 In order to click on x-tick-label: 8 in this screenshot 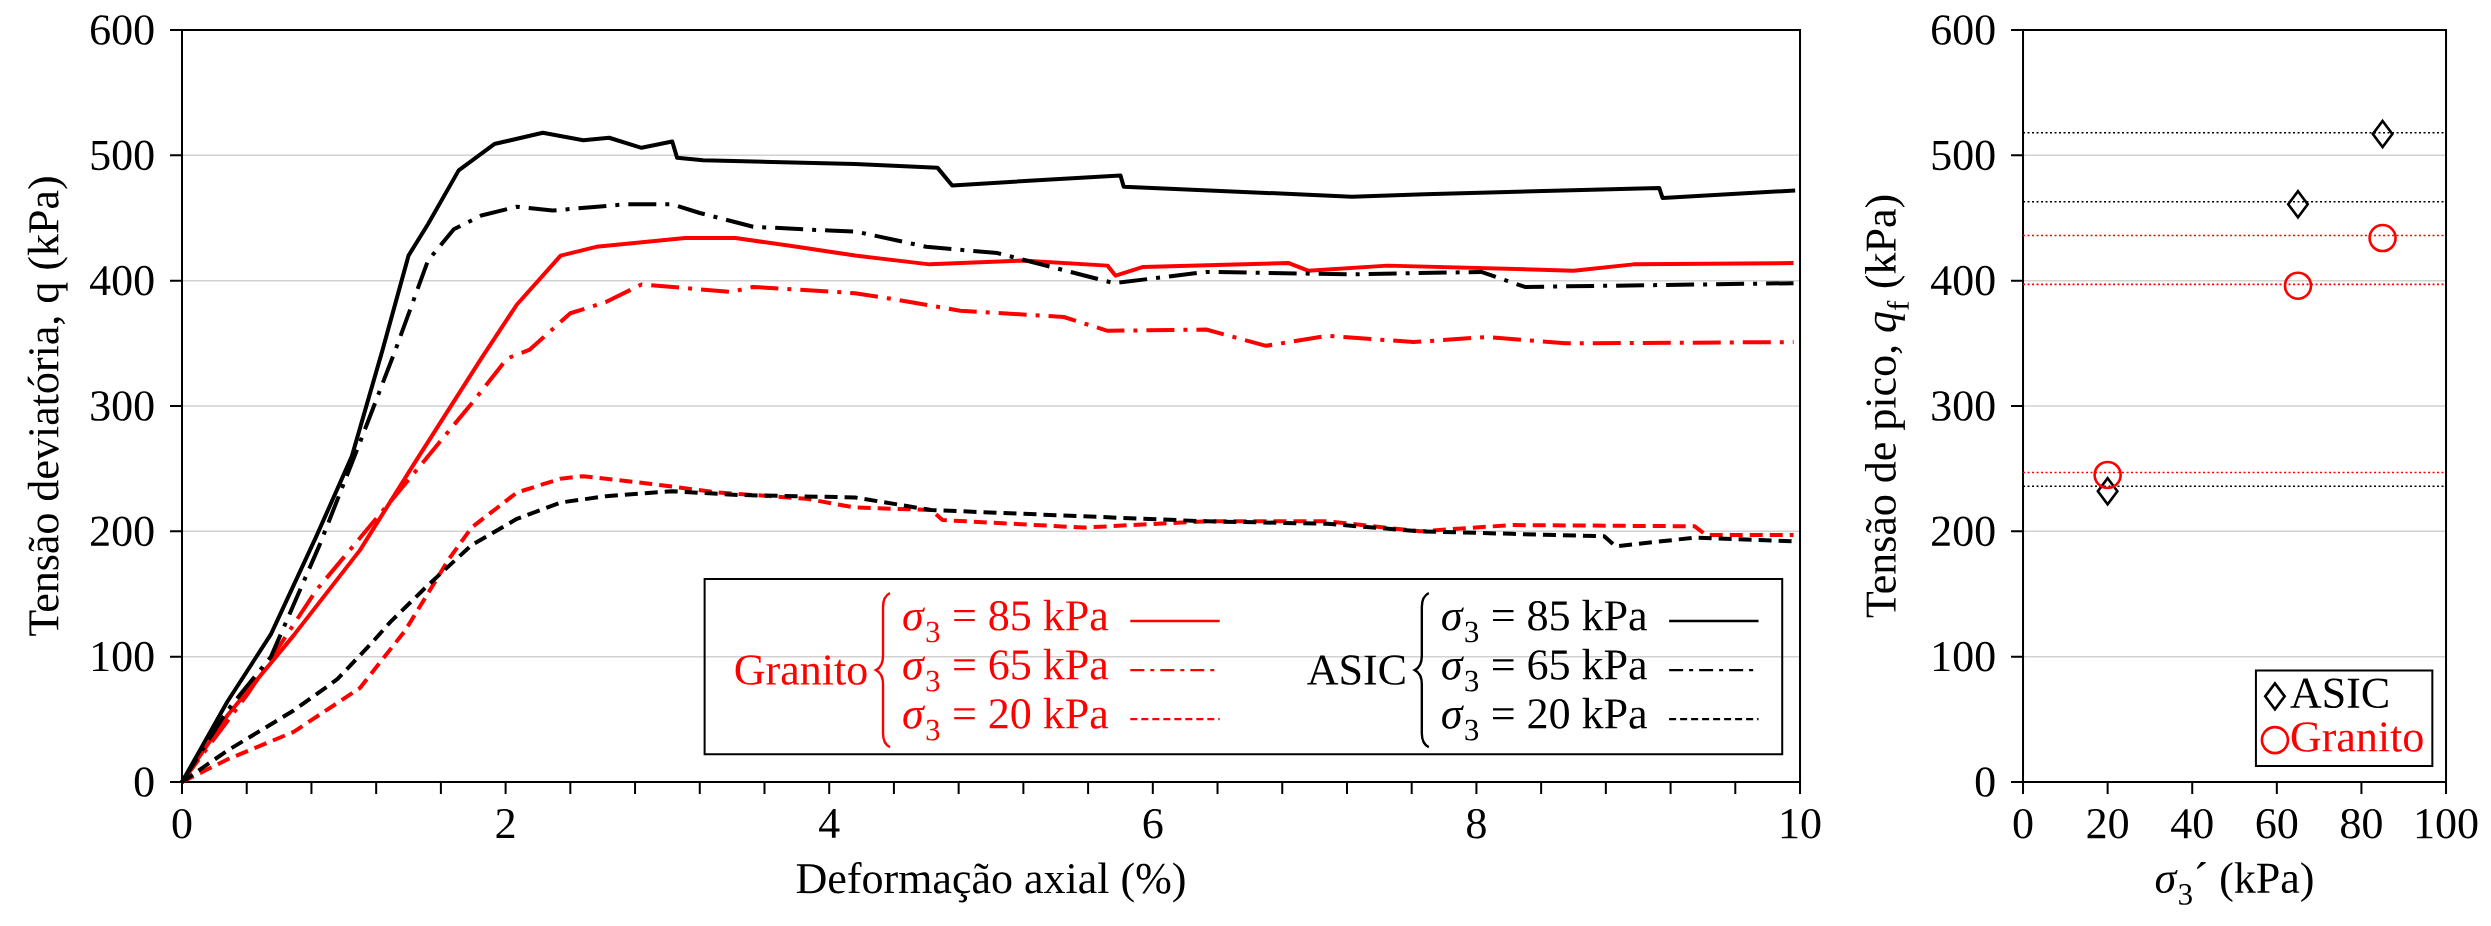, I will do `click(1476, 823)`.